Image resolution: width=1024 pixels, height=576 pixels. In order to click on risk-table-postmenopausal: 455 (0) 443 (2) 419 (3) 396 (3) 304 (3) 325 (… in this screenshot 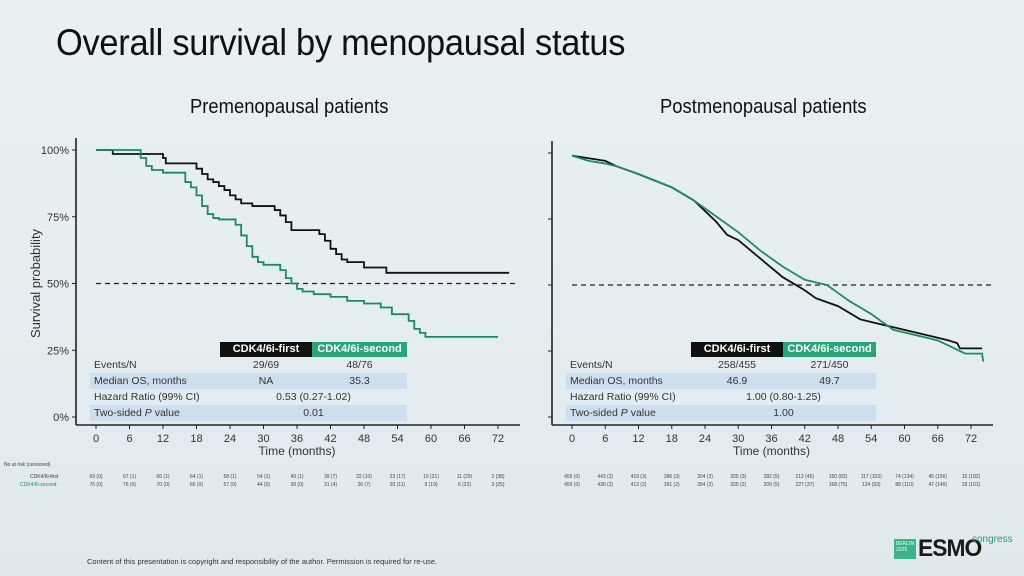, I will do `click(780, 484)`.